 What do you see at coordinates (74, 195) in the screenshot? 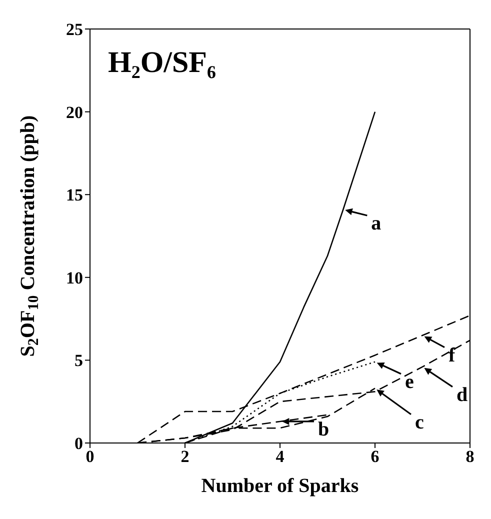
I see `y-tick-label: 15` at bounding box center [74, 195].